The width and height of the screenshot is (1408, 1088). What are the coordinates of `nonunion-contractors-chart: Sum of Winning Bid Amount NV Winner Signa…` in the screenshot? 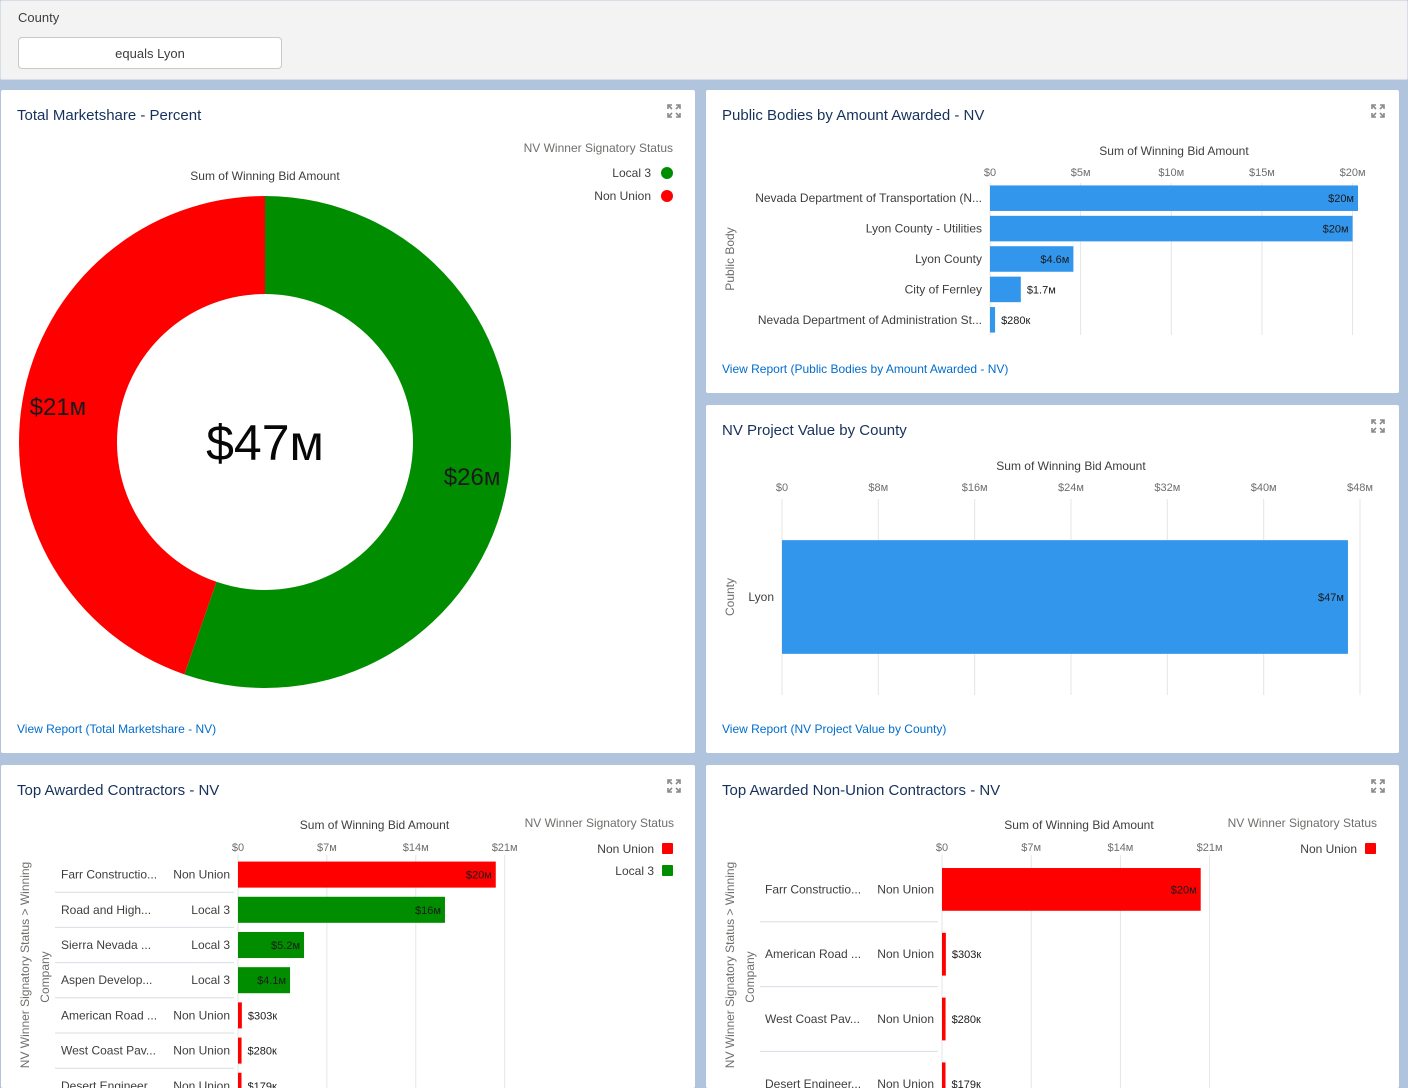 It's located at (1050, 952).